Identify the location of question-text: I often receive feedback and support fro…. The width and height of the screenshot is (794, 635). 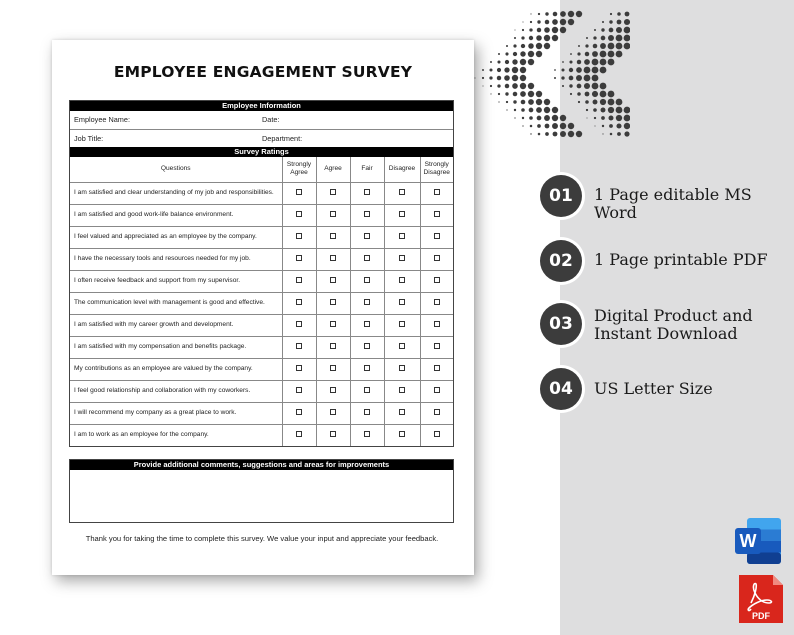
(176, 281).